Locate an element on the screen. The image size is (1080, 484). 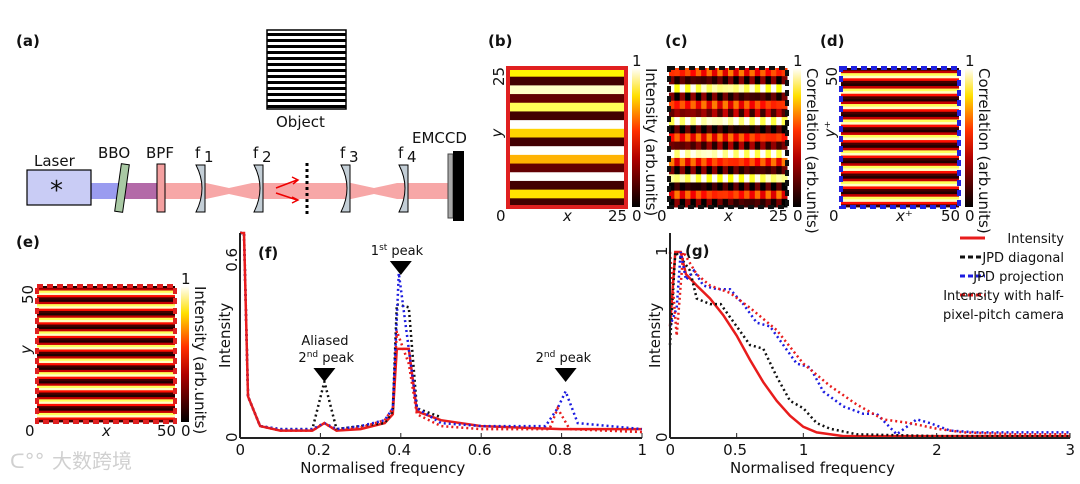
x-tick-label: 1 is located at coordinates (804, 450).